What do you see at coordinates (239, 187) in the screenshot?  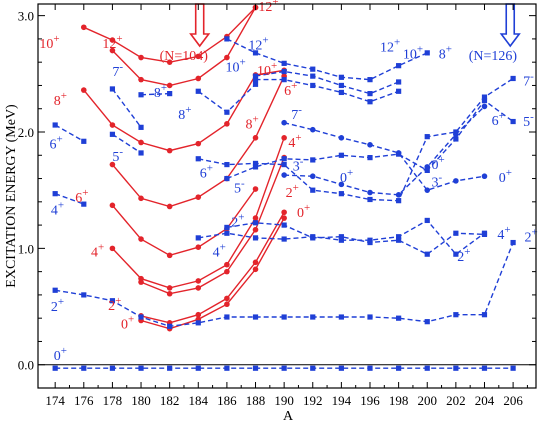 I see `level-label: 5-` at bounding box center [239, 187].